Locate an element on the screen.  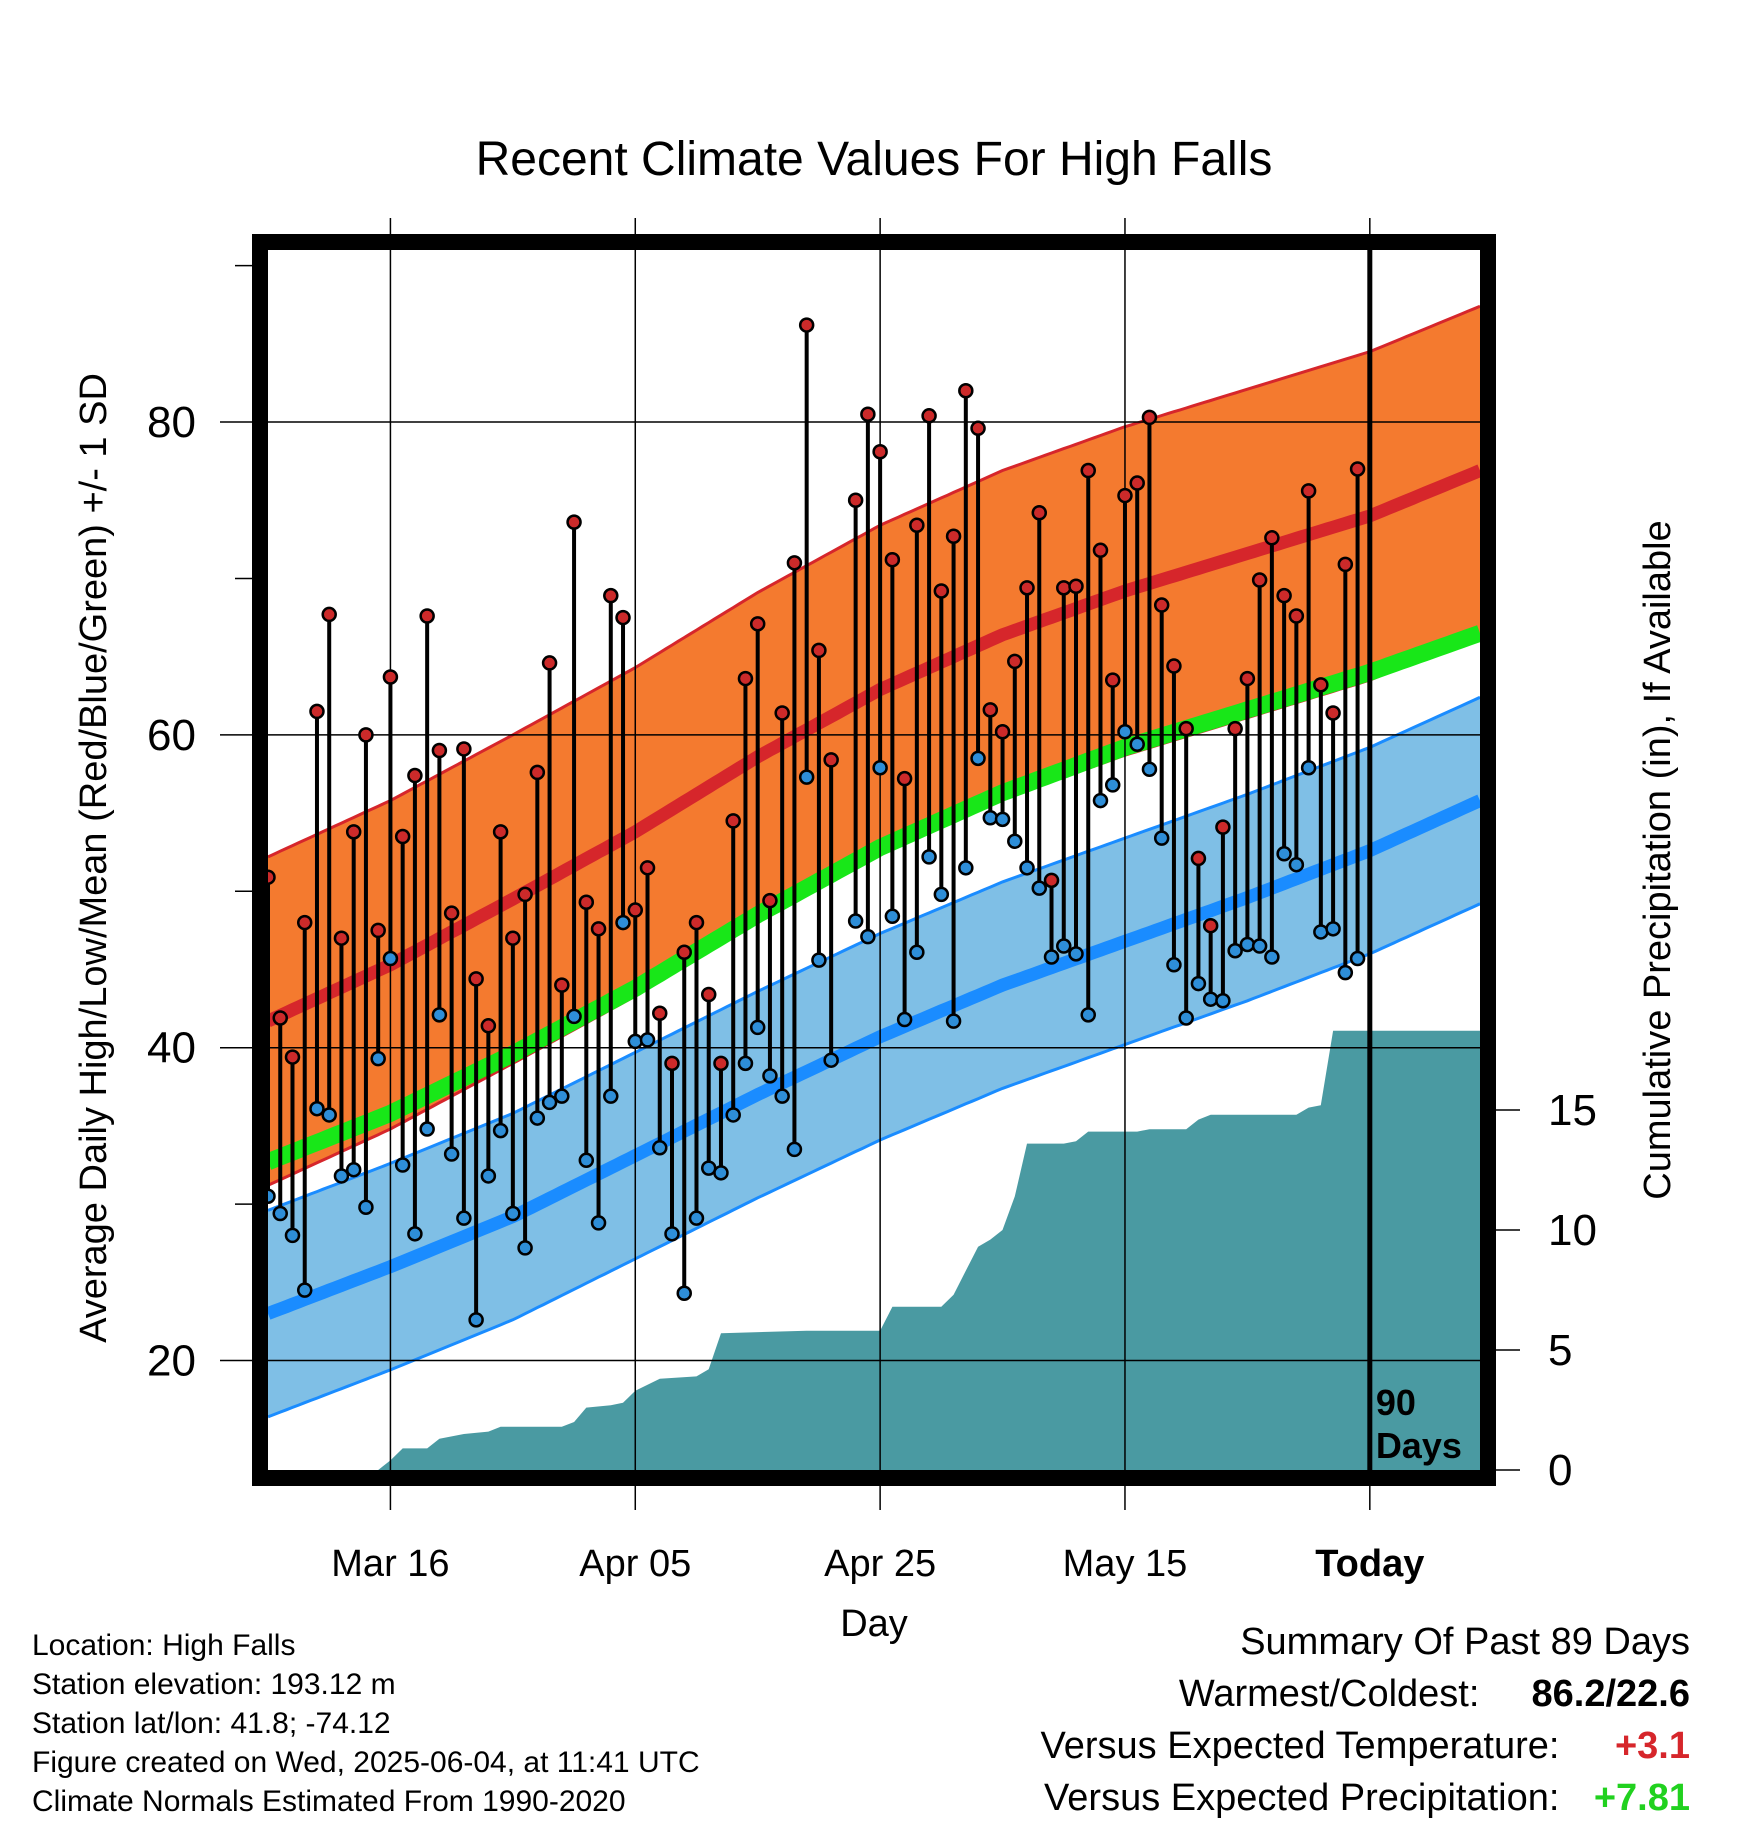
y-tick-label: 60 is located at coordinates (171, 735).